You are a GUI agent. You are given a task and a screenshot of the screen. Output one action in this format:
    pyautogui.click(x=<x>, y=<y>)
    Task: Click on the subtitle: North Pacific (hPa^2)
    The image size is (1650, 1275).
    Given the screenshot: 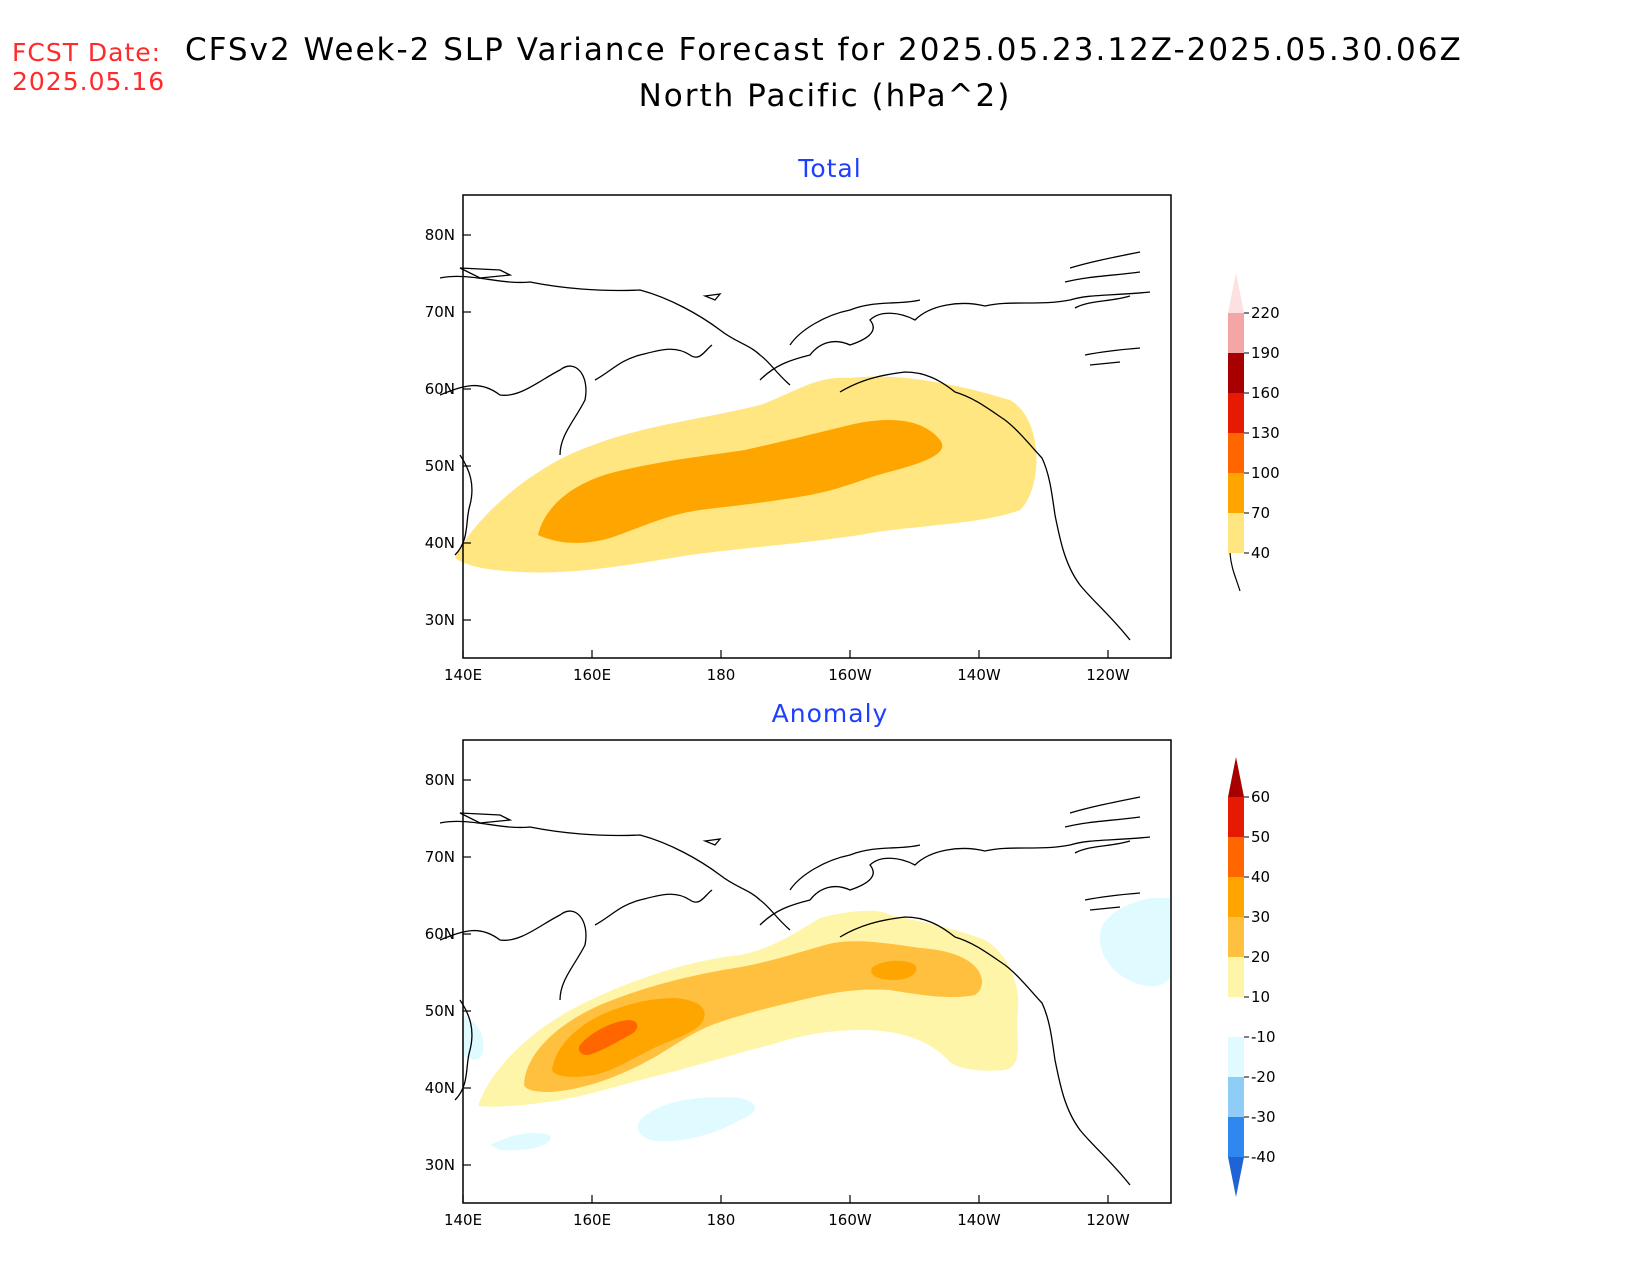 What is the action you would take?
    pyautogui.click(x=825, y=96)
    